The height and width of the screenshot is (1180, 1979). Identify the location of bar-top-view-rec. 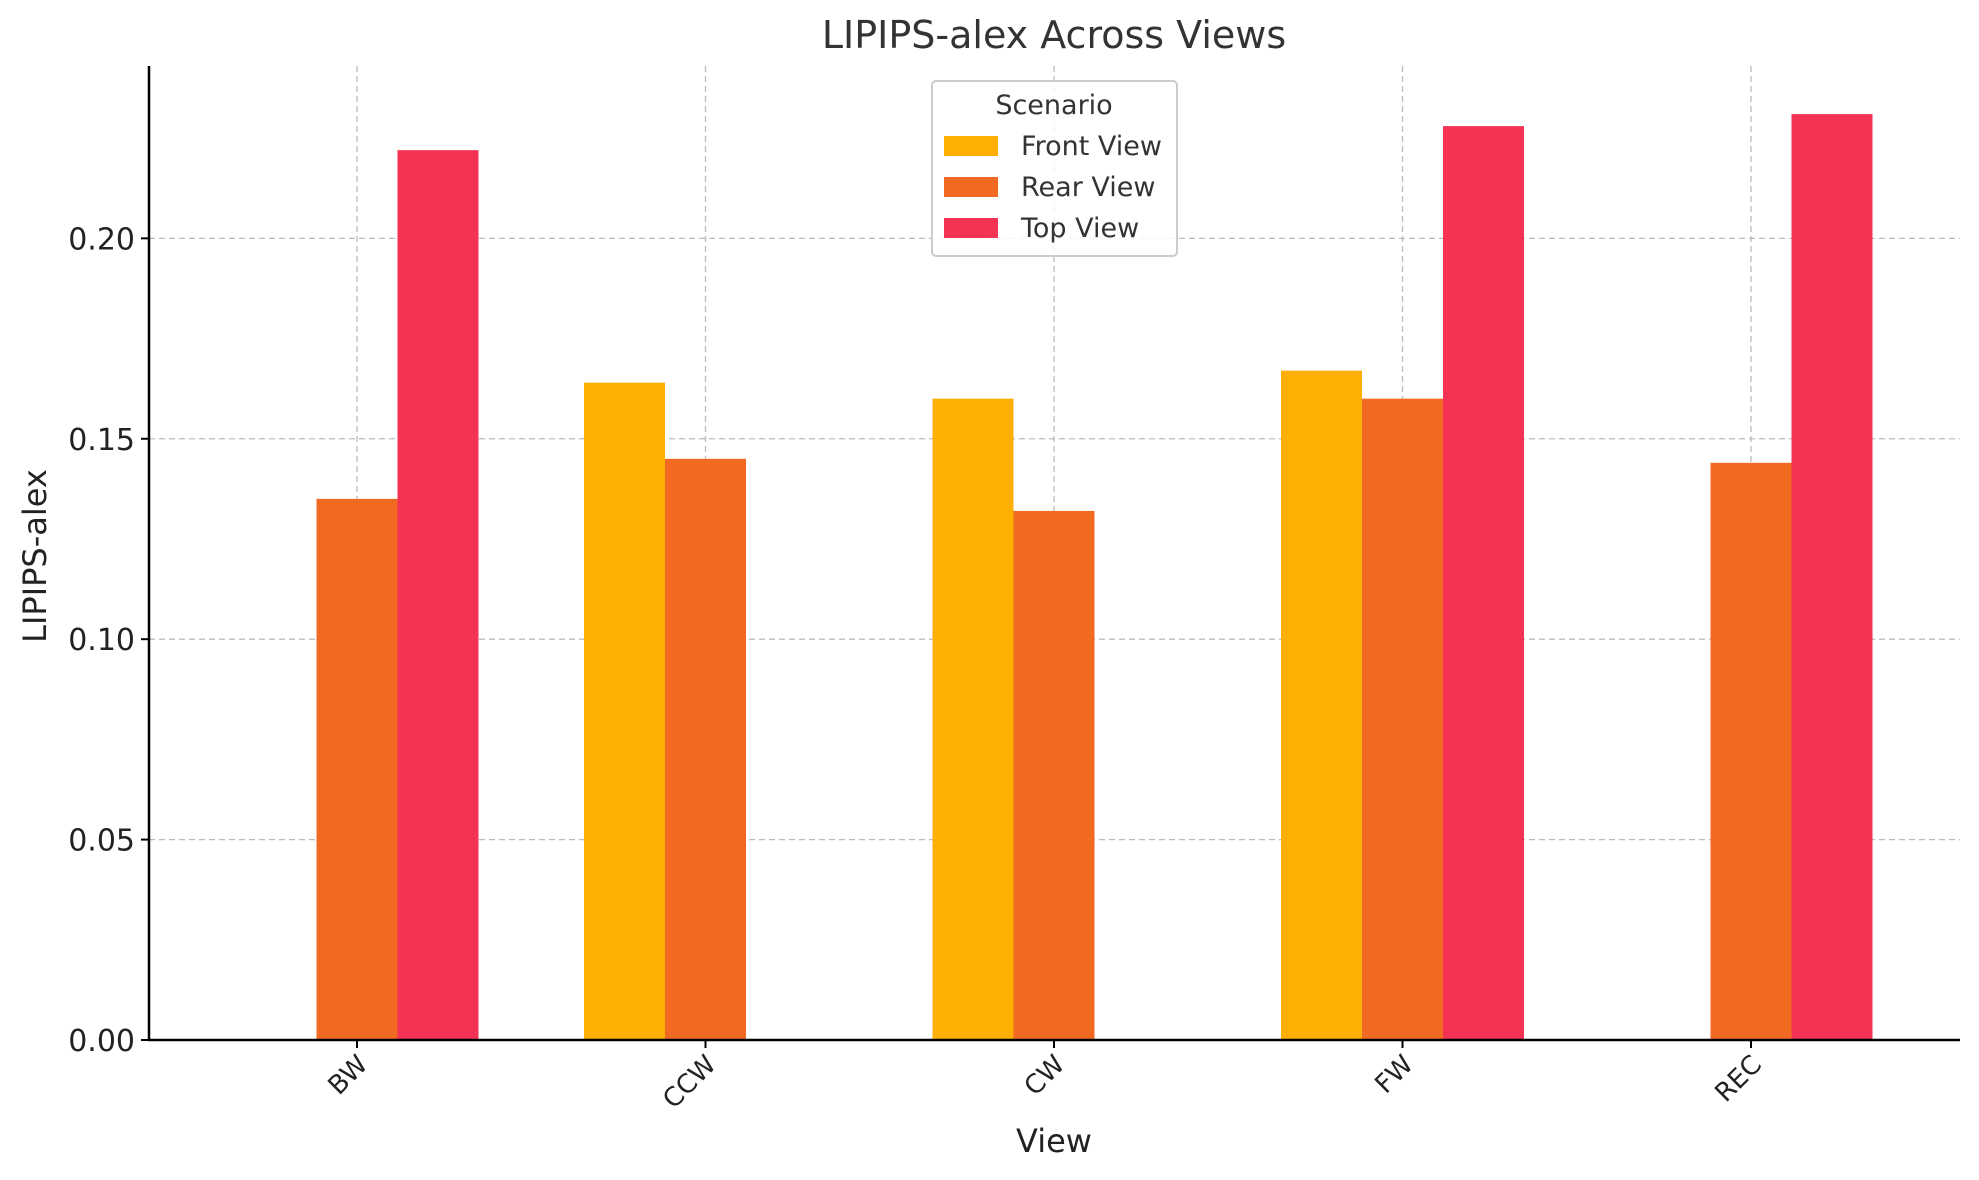
(1832, 577).